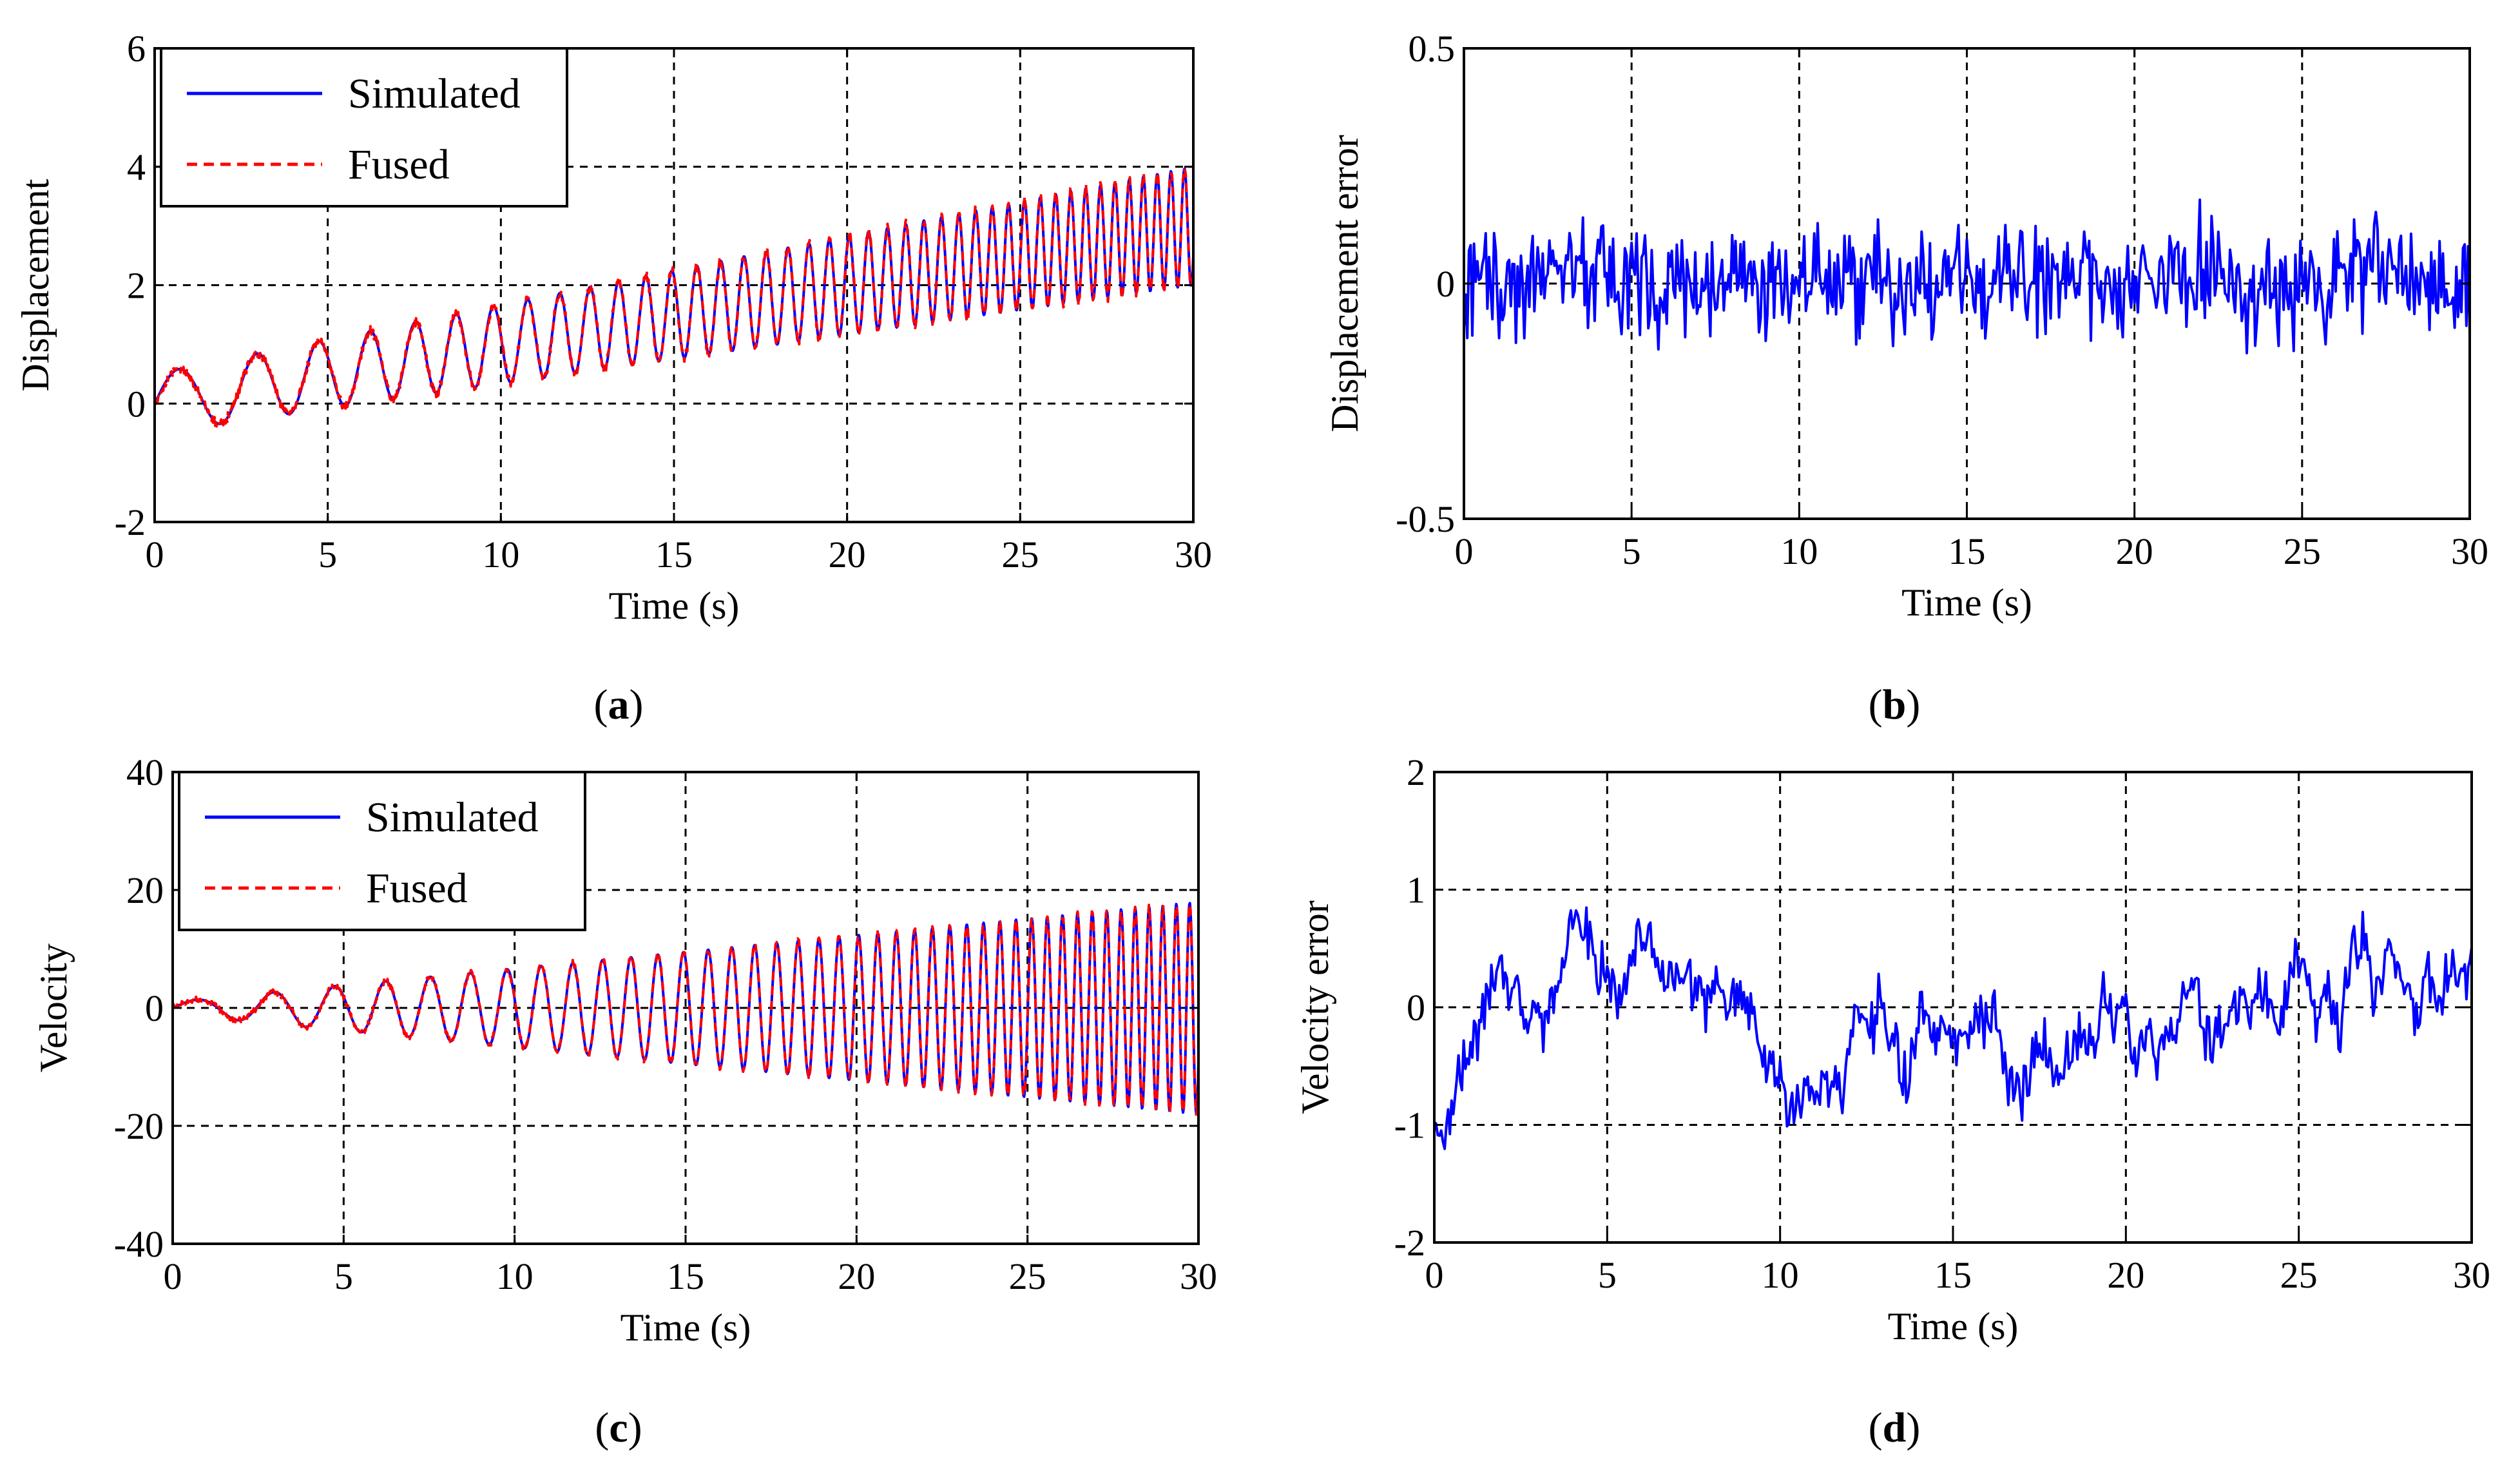 The height and width of the screenshot is (1479, 2520). Describe the element at coordinates (1416, 890) in the screenshot. I see `y-tick-label: 1` at that location.